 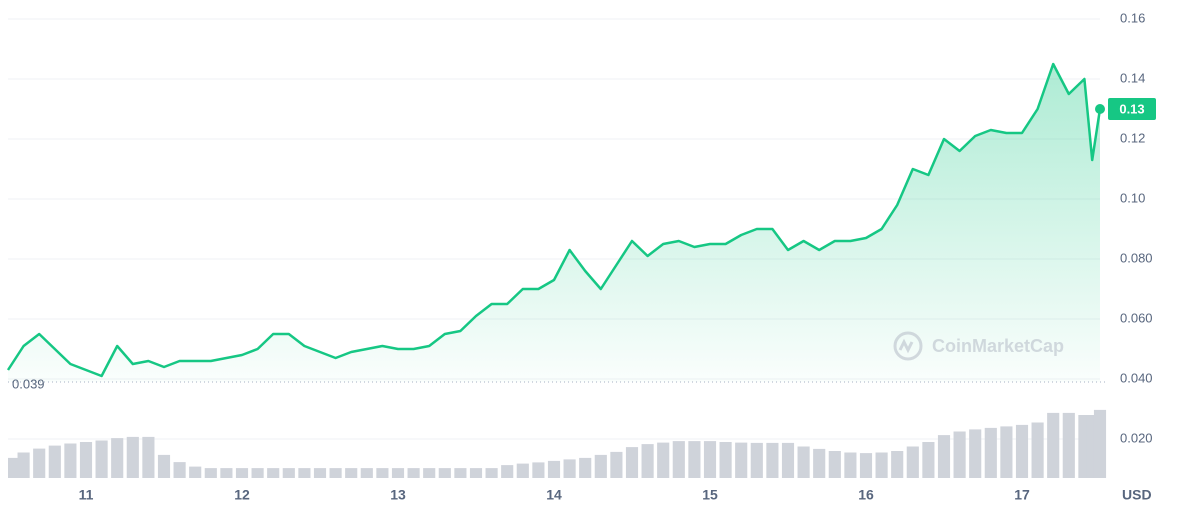 I want to click on y-tick-label: 0.080, so click(x=1136, y=257).